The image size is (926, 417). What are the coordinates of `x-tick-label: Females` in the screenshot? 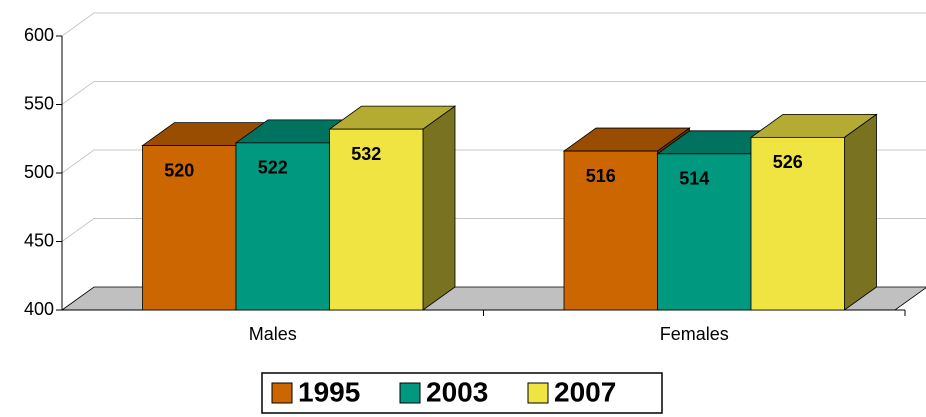 It's located at (694, 334).